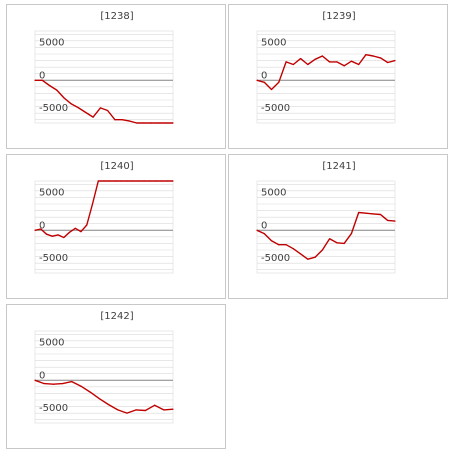 This screenshot has height=454, width=453. What do you see at coordinates (116, 166) in the screenshot?
I see `chart-title: [1240]` at bounding box center [116, 166].